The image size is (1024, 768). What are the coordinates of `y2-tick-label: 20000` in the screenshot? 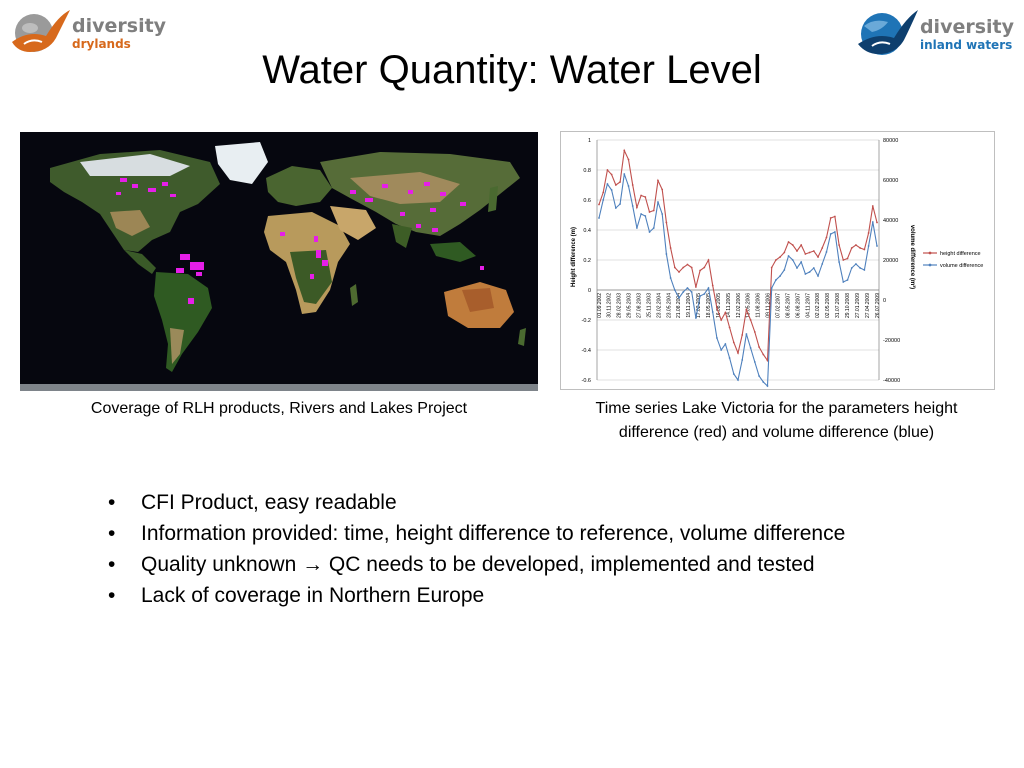 It's located at (890, 261).